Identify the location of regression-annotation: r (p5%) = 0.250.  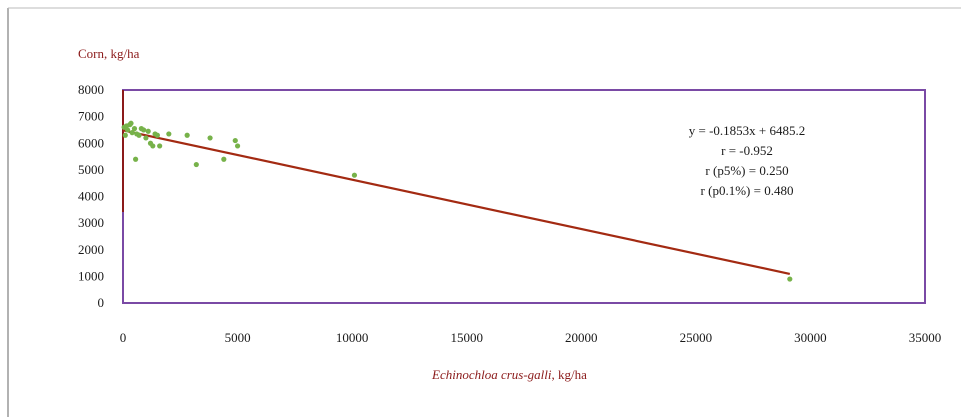
(746, 170).